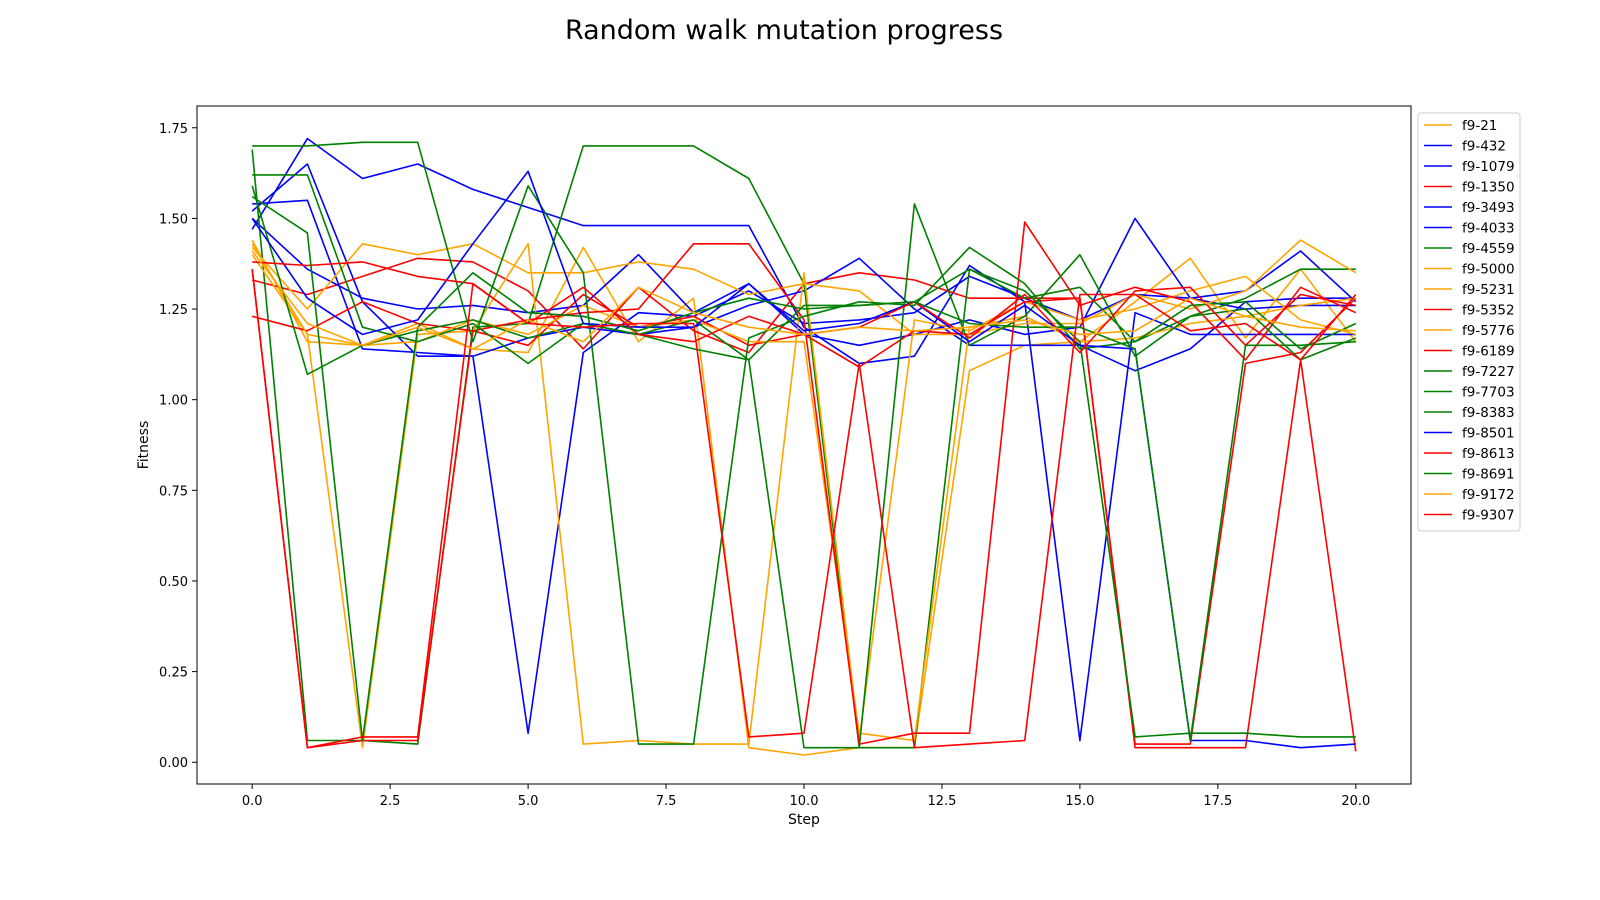 This screenshot has width=1600, height=900. Describe the element at coordinates (252, 801) in the screenshot. I see `x-tick-label: 0.0` at that location.